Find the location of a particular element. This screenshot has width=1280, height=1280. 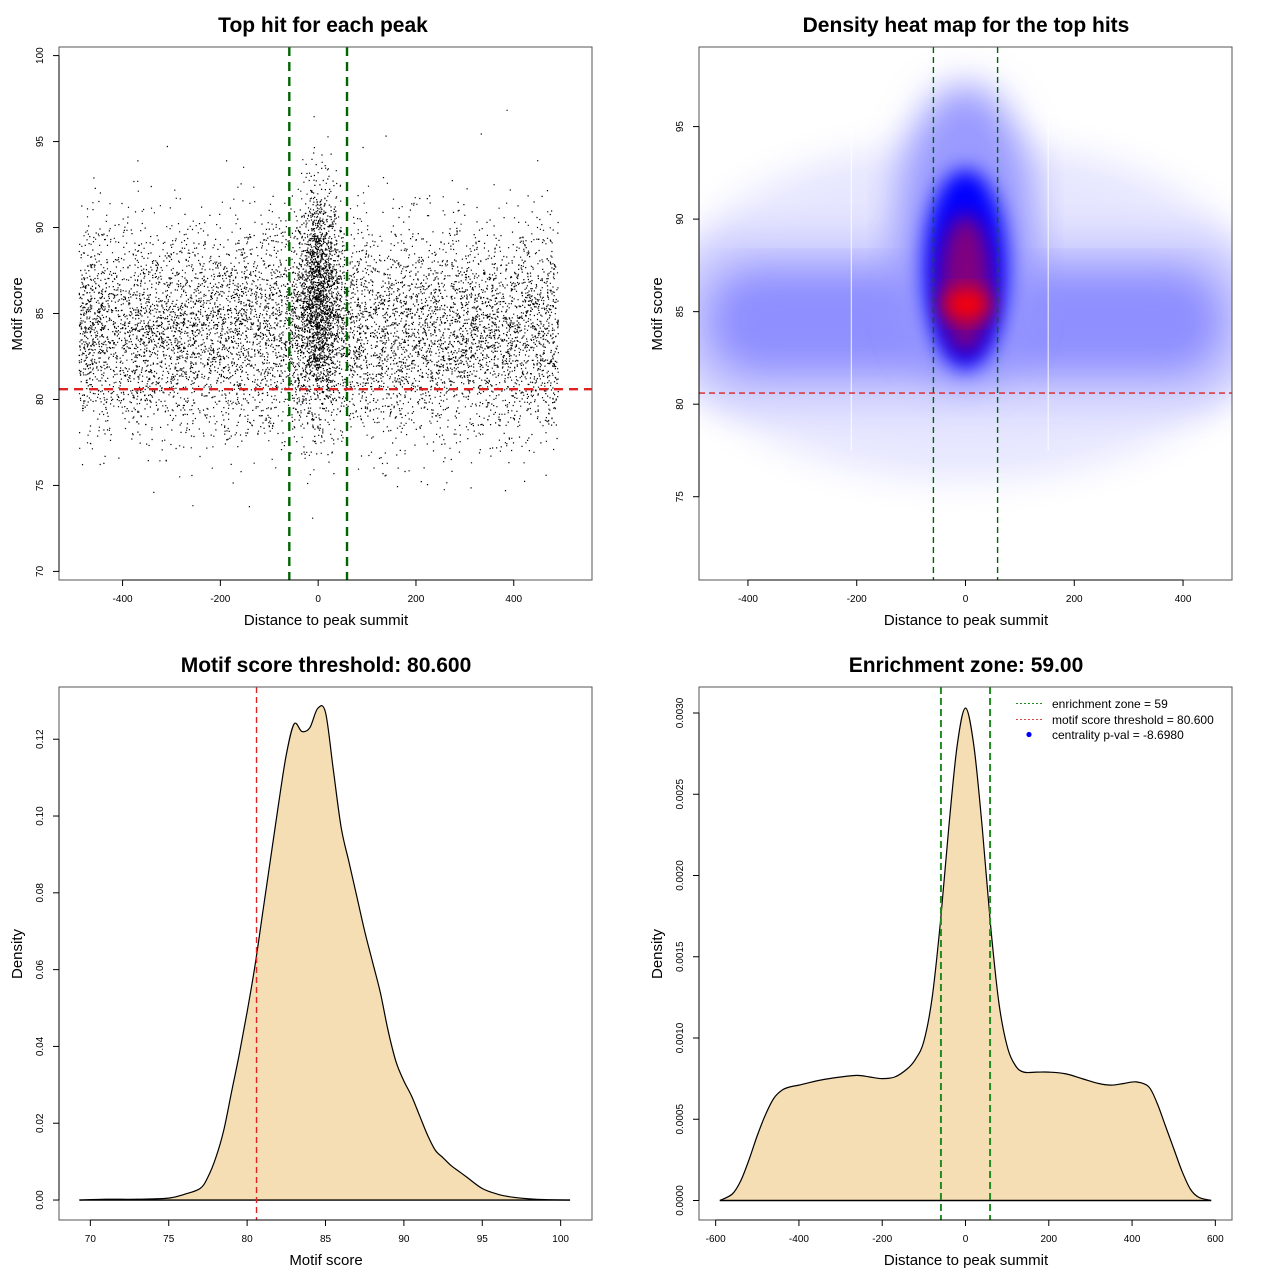

y-tick-label: 0.0020 is located at coordinates (680, 875).